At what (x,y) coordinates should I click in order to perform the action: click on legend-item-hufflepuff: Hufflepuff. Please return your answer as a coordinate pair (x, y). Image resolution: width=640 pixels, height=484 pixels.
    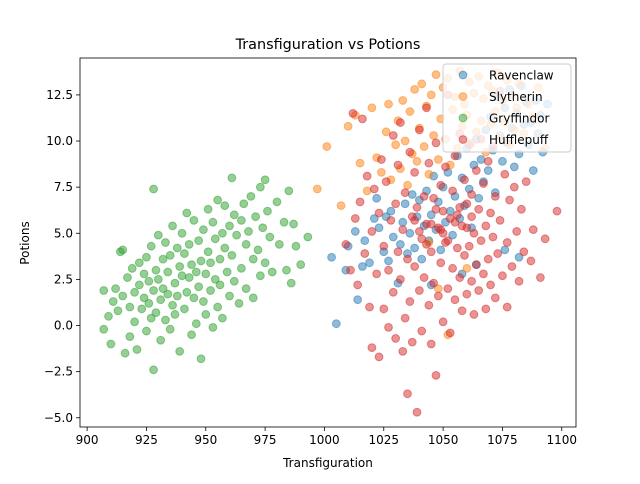
    Looking at the image, I should click on (503, 140).